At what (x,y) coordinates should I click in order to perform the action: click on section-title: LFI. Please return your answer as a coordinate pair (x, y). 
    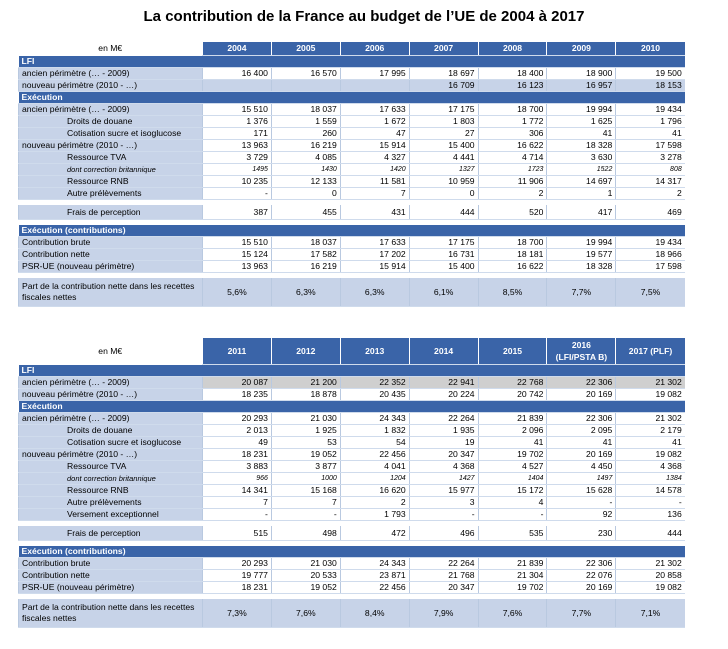
    Looking at the image, I should click on (351, 370).